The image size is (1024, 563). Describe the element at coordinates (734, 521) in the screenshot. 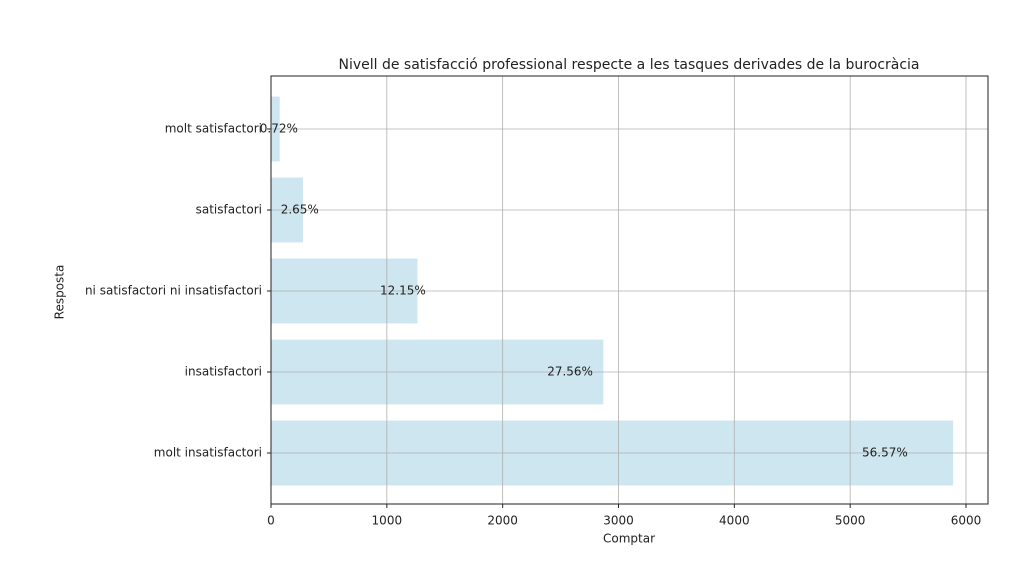

I see `x-tick-label: 4000` at that location.